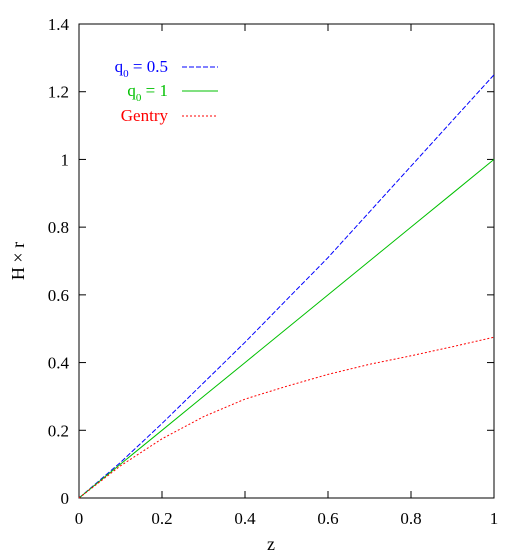  What do you see at coordinates (18, 261) in the screenshot?
I see `y-axis-label: H × r` at bounding box center [18, 261].